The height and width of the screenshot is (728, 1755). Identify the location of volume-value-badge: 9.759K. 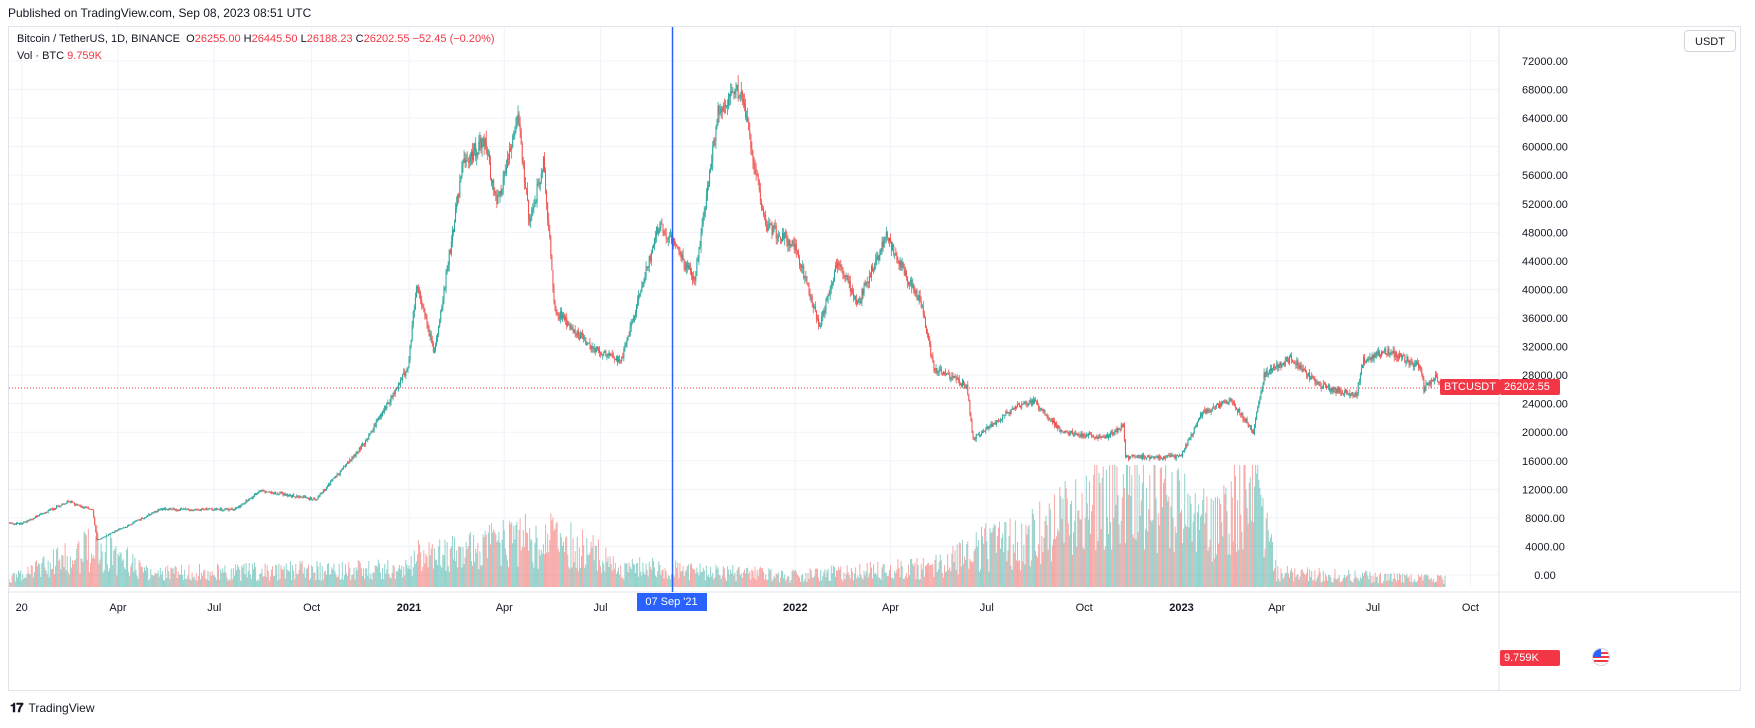
(1530, 658).